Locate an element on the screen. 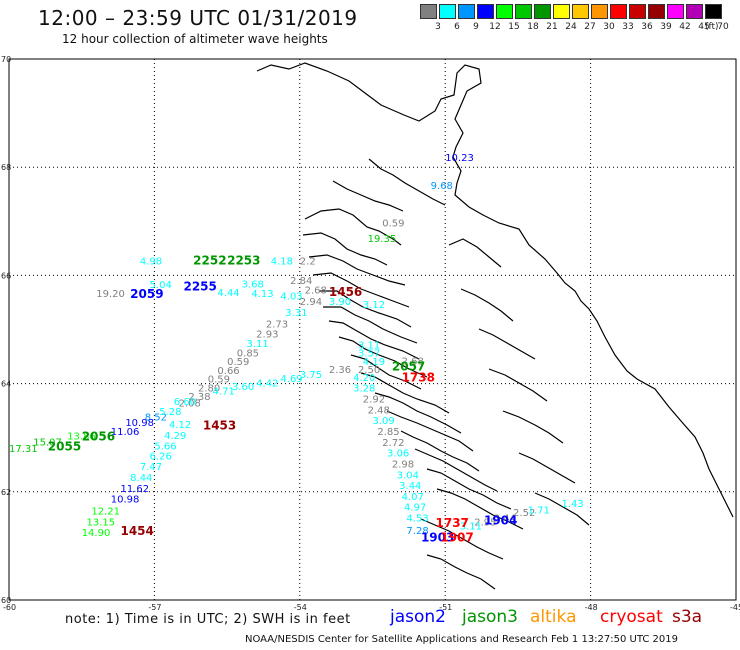 The image size is (740, 650). pass-time-label: 2059 is located at coordinates (146, 294).